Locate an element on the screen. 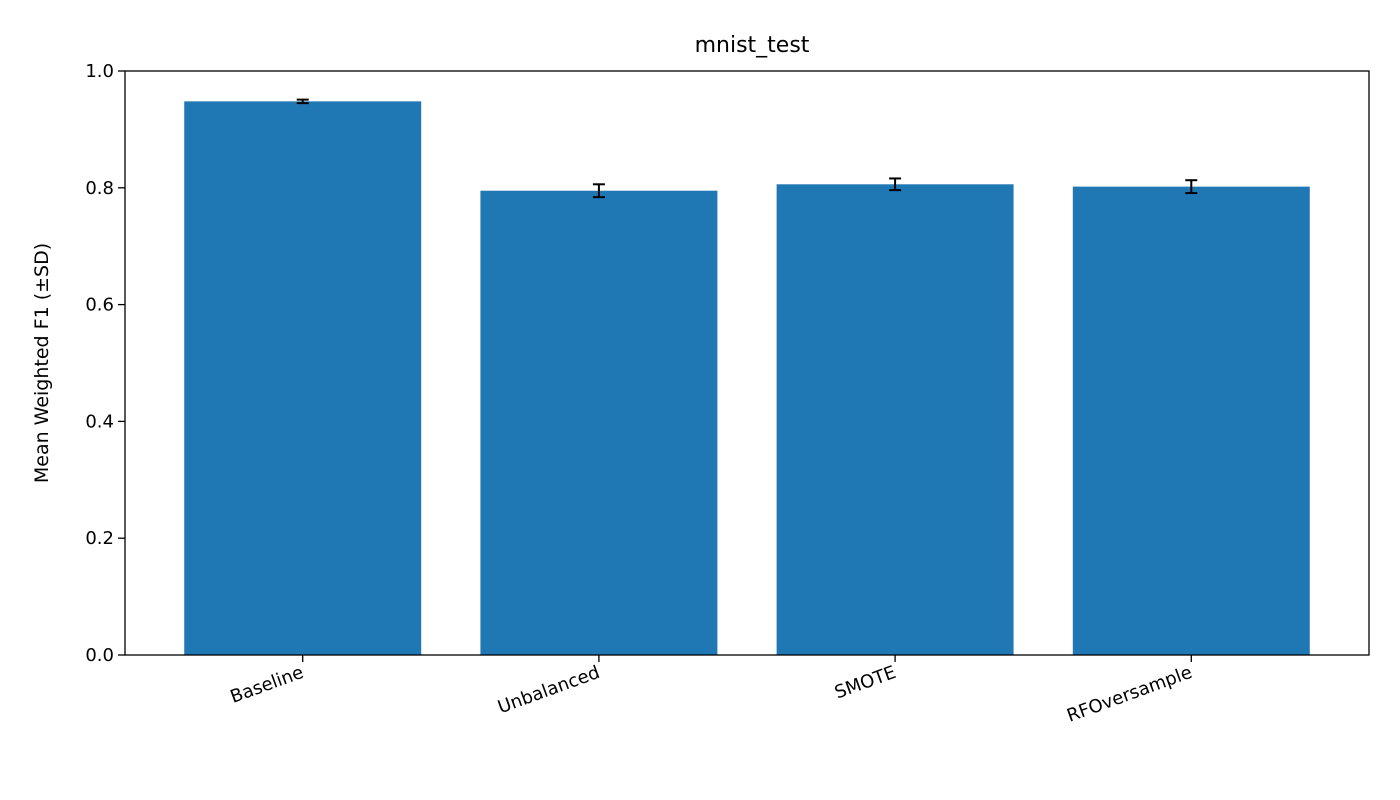  y-tick-label: 0.2 is located at coordinates (99, 538).